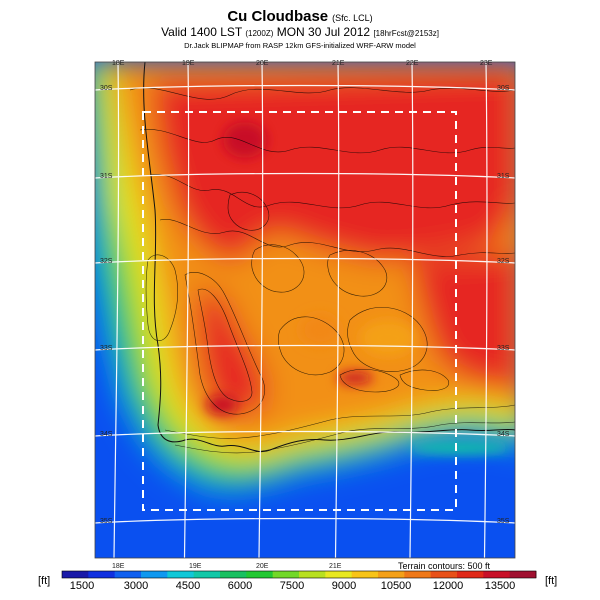 Image resolution: width=600 pixels, height=600 pixels. Describe the element at coordinates (222, 405) in the screenshot. I see `hot-spot-ridge` at that location.